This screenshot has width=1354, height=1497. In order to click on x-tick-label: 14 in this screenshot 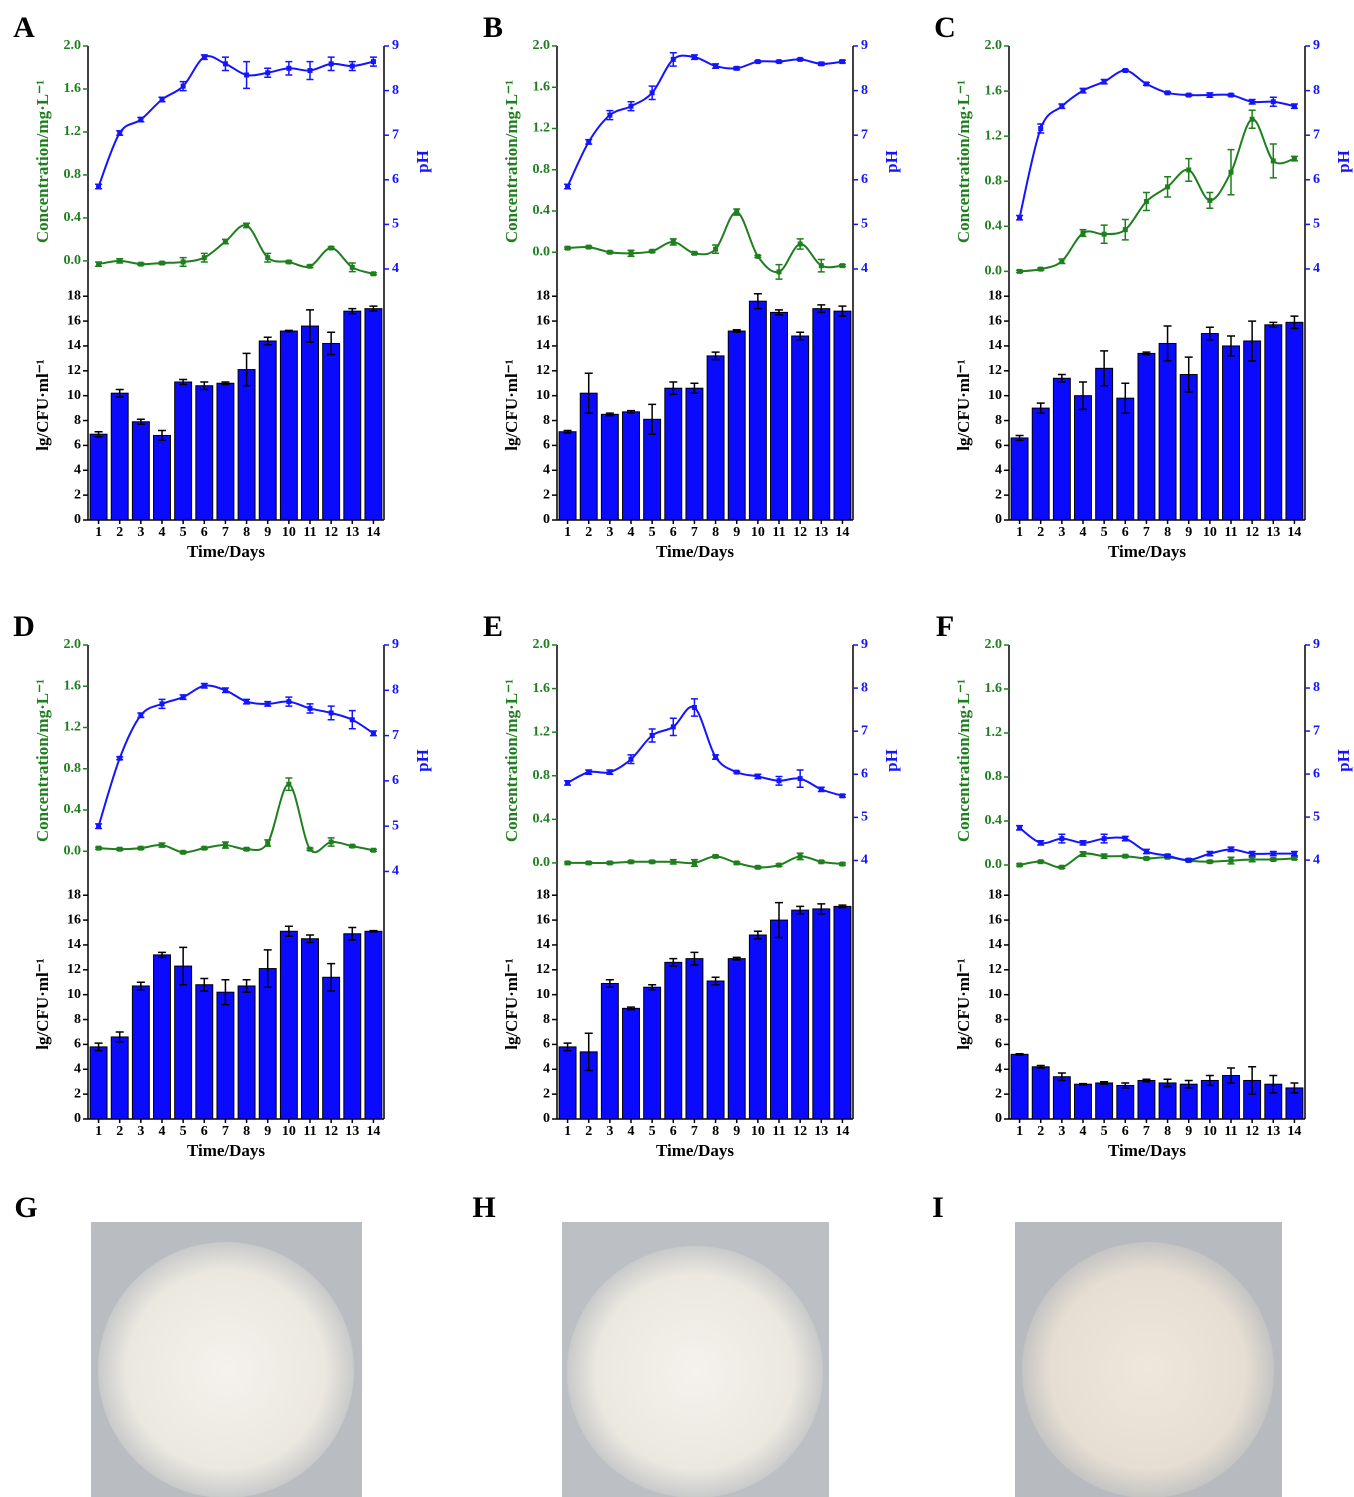, I will do `click(373, 1131)`.